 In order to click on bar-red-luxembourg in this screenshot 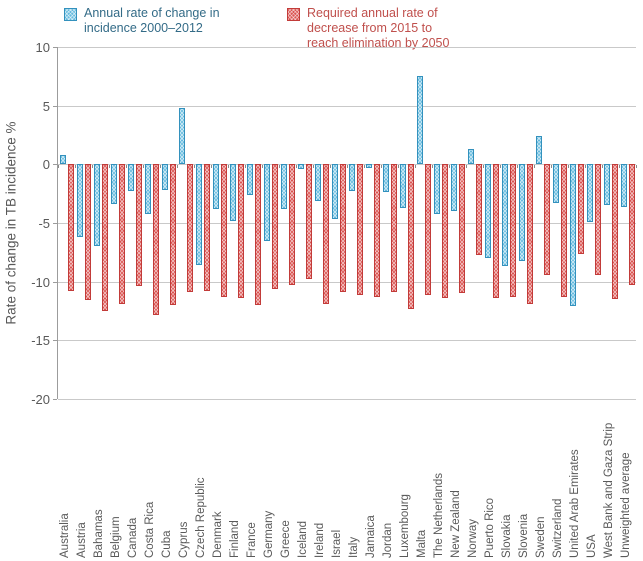, I will do `click(410, 236)`.